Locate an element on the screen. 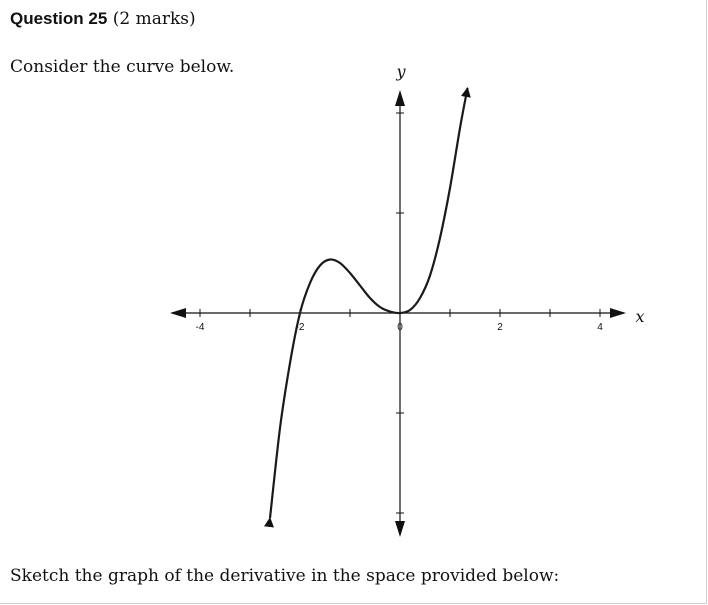  x-axis-label: x is located at coordinates (639, 316).